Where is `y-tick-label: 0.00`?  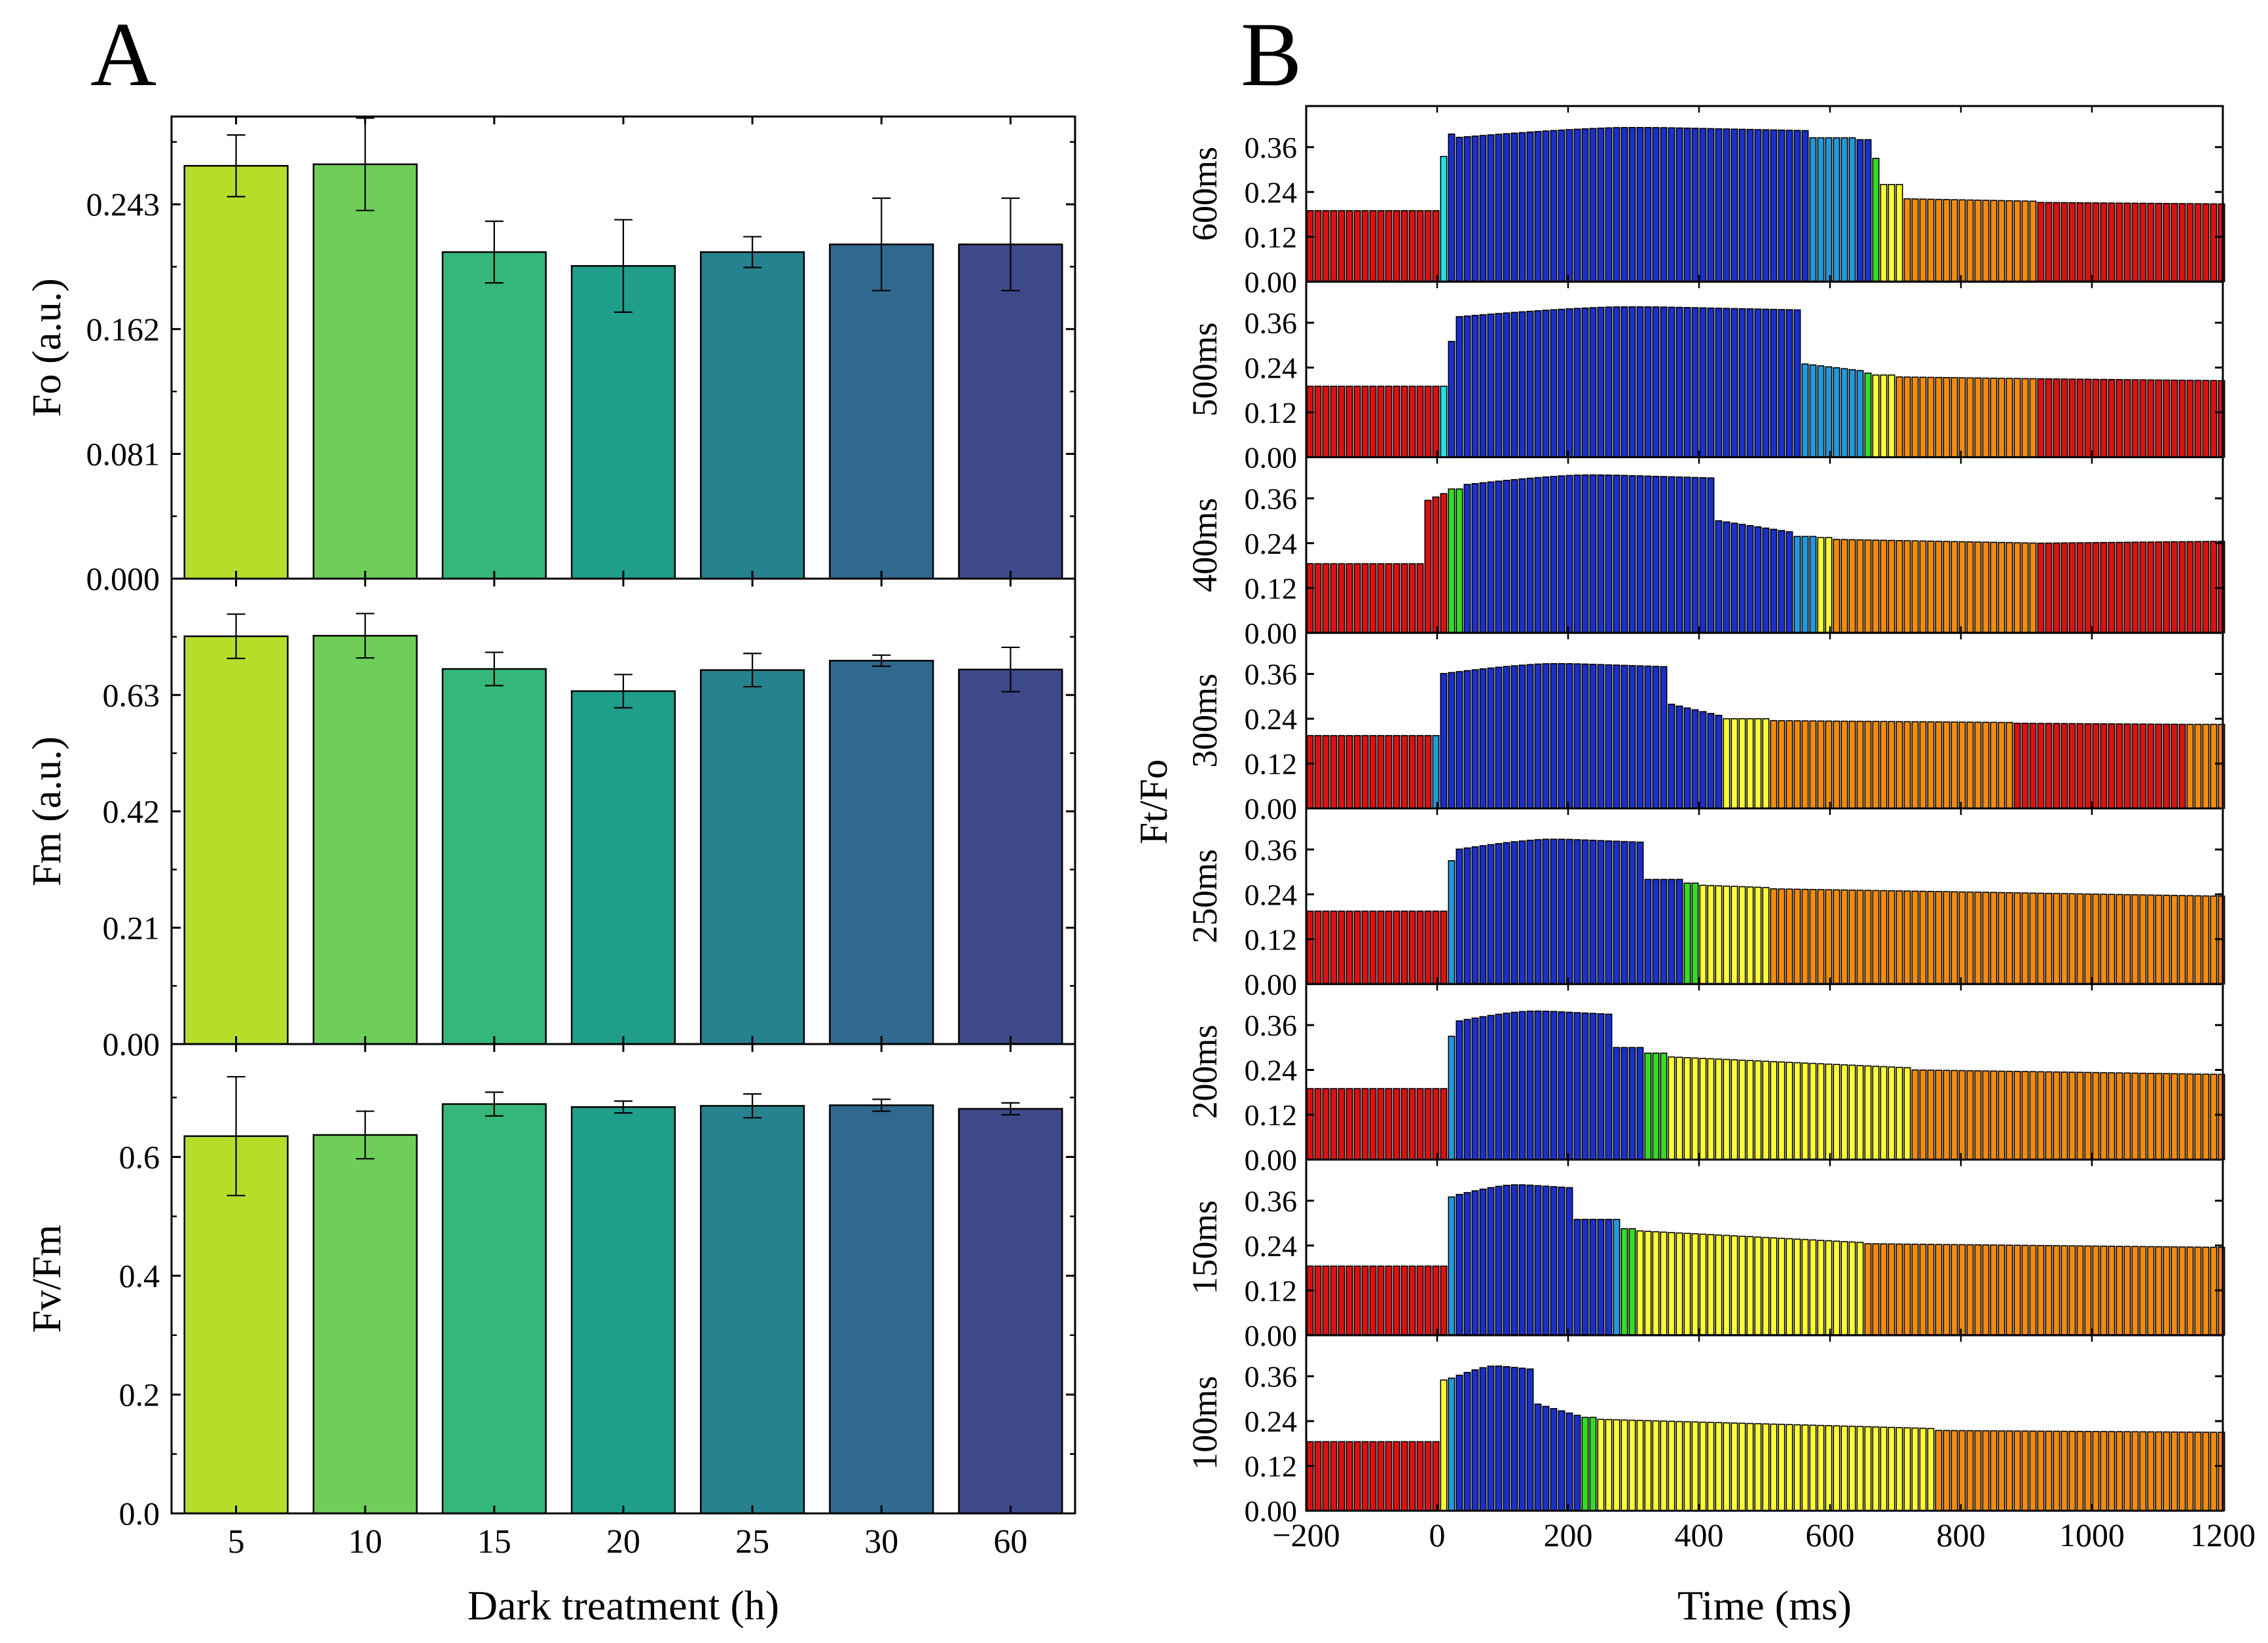 y-tick-label: 0.00 is located at coordinates (1271, 984).